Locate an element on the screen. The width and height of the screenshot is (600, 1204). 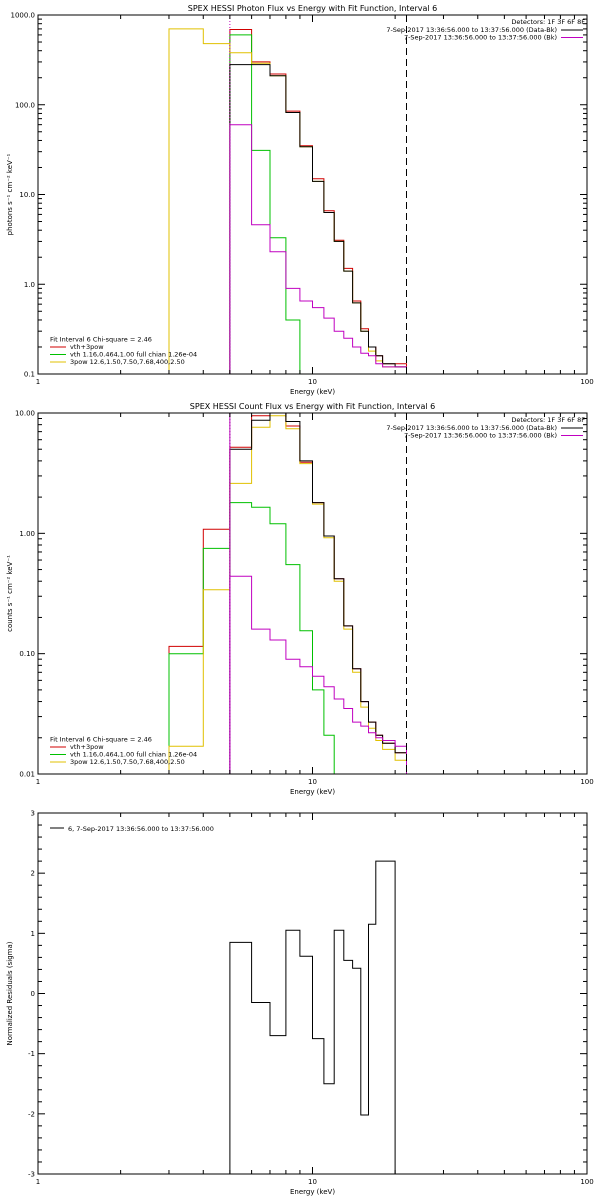
y-tick-label: 1000.0 is located at coordinates (23, 16).